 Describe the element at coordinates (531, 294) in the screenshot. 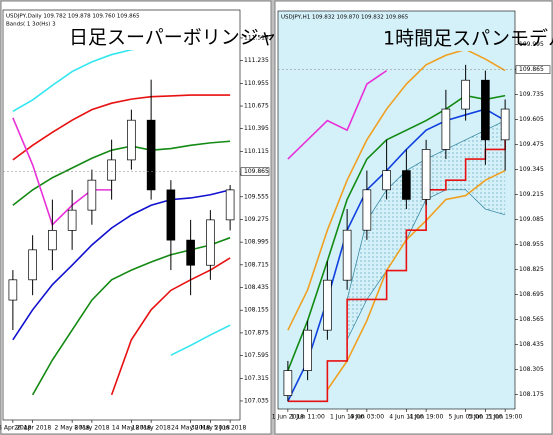

I see `y-tick-label: 108.695` at that location.